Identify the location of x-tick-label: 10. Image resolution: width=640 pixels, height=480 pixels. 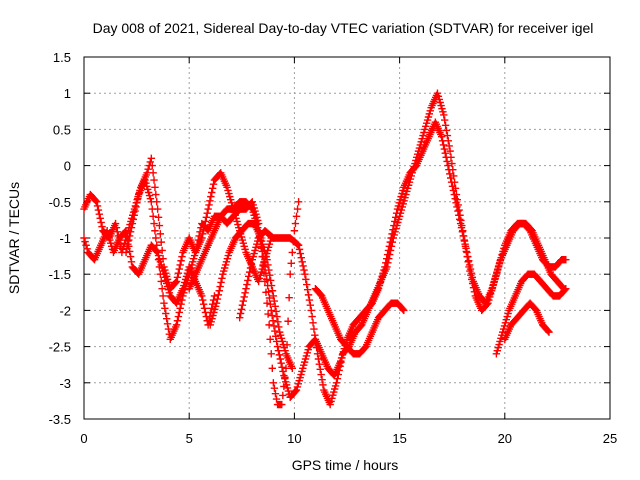
(294, 438).